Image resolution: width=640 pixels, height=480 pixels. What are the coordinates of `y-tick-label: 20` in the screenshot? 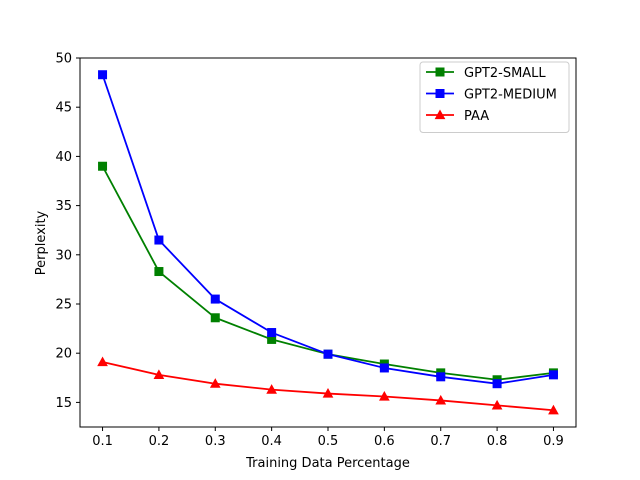 It's located at (63, 354).